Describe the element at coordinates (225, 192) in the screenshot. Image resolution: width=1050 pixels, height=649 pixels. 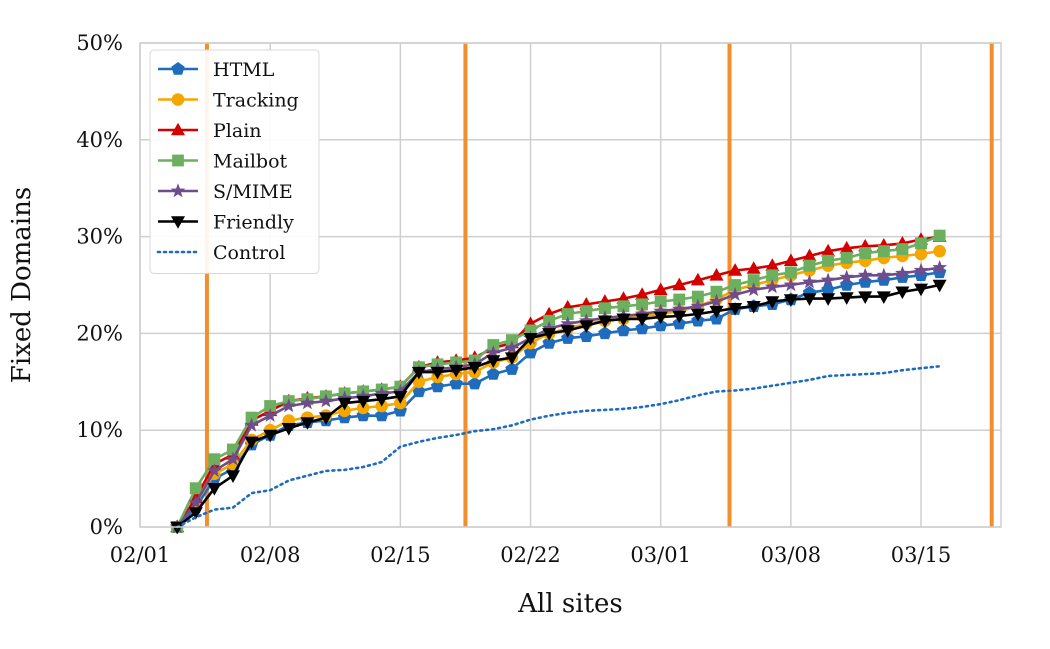
I see `legend-item-s-mime: S/MIME` at that location.